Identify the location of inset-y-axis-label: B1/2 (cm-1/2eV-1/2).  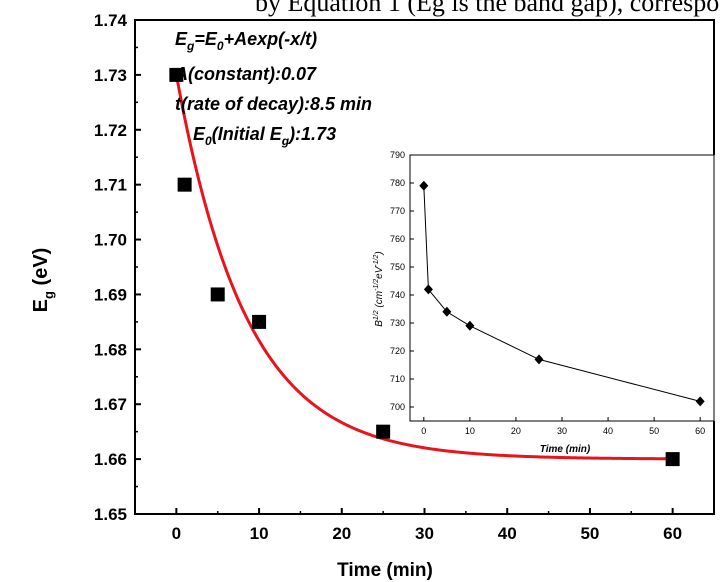
(379, 289).